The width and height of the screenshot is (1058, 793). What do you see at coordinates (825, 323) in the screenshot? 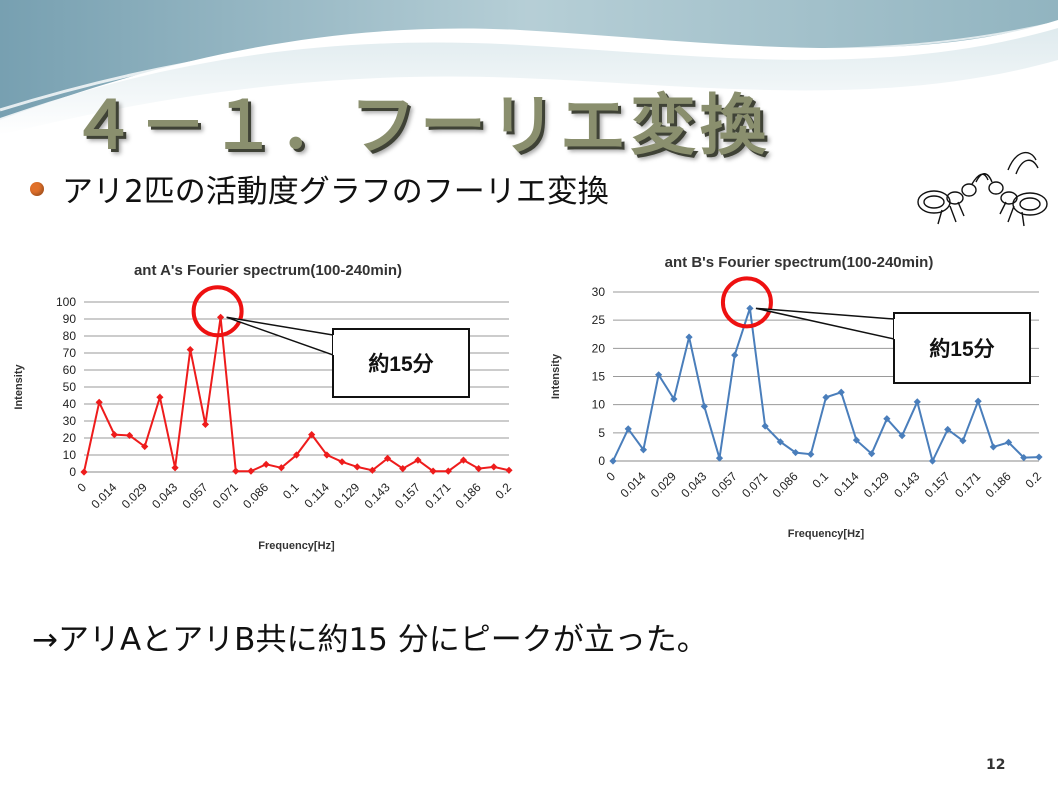
I see `callout-pointer` at bounding box center [825, 323].